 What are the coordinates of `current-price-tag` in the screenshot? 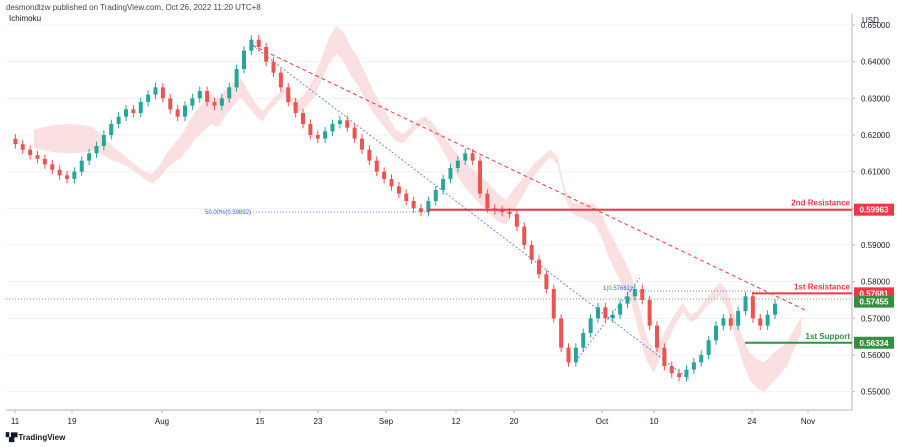 It's located at (874, 301).